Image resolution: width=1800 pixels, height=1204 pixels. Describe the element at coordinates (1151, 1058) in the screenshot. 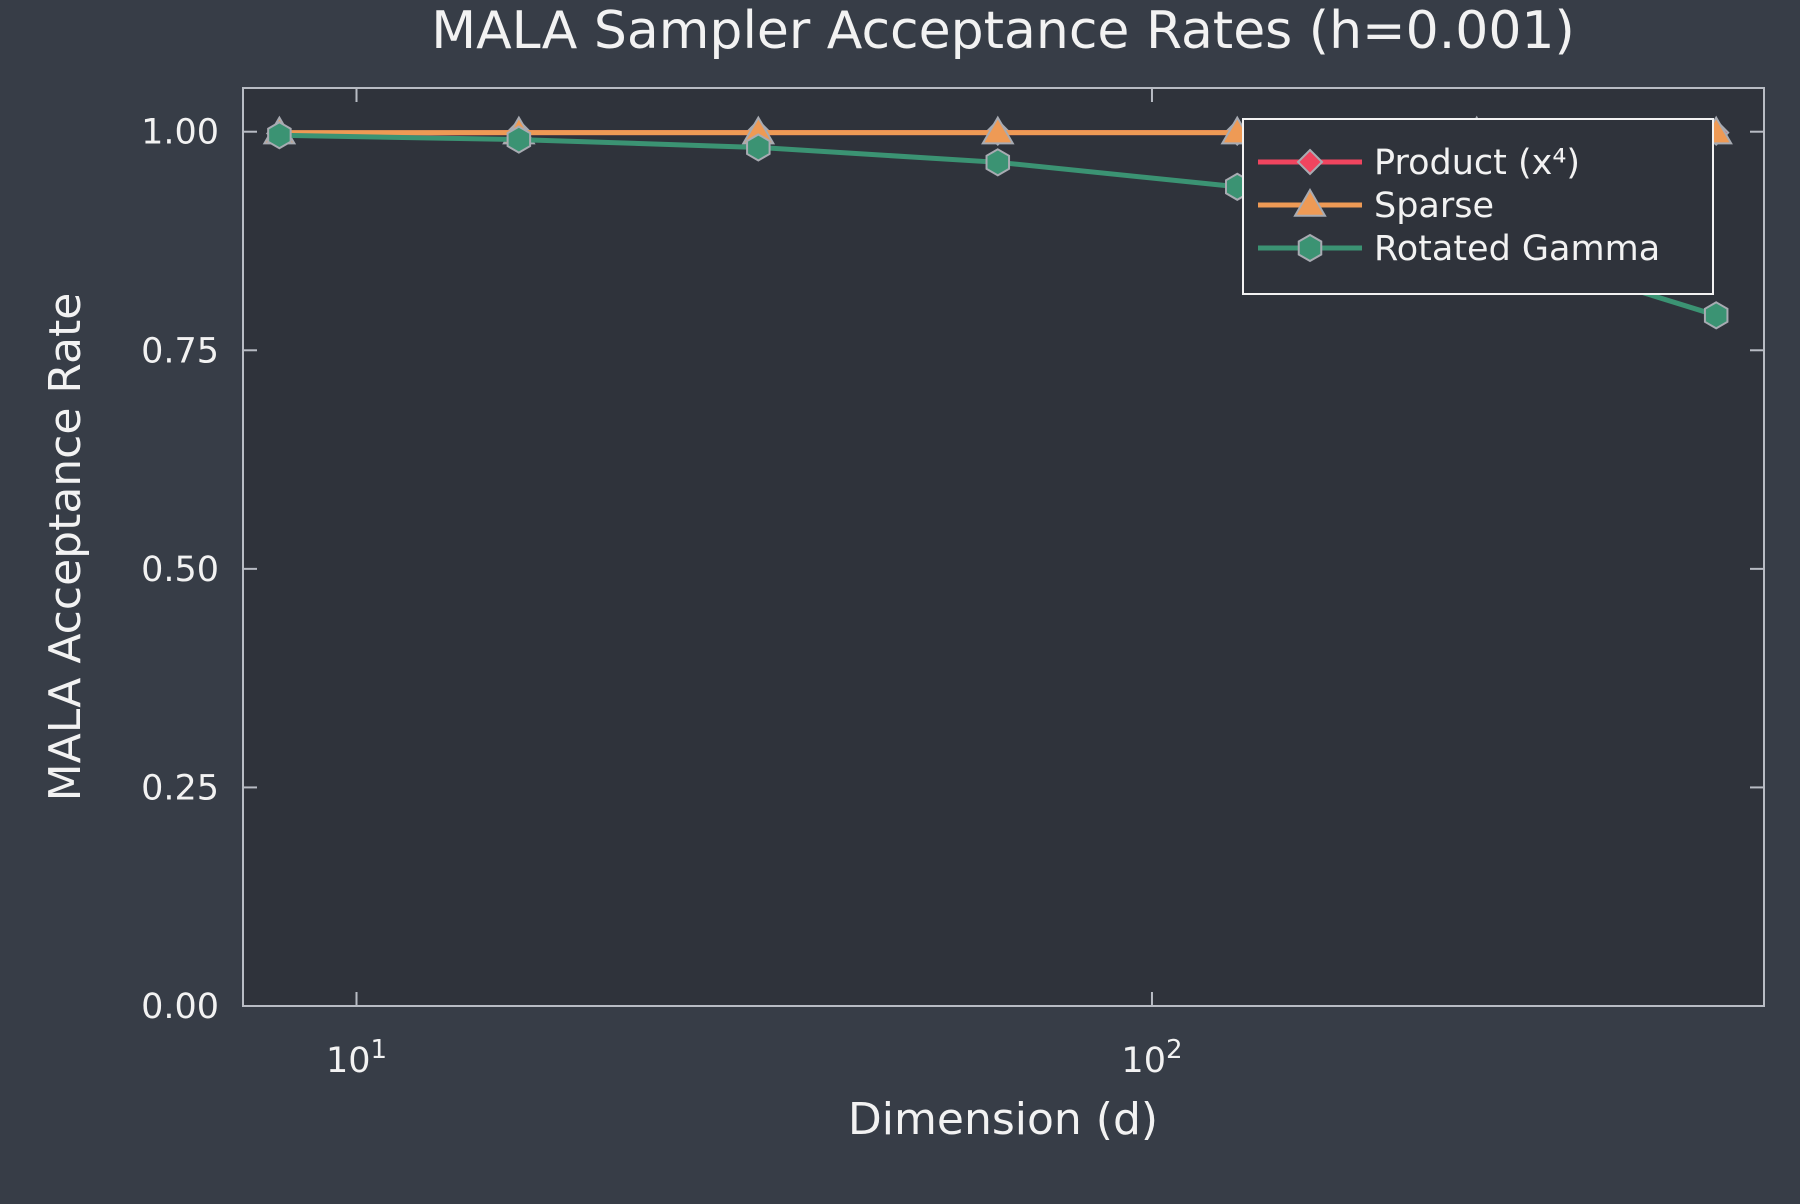

I see `x-tick-label: 10²` at that location.